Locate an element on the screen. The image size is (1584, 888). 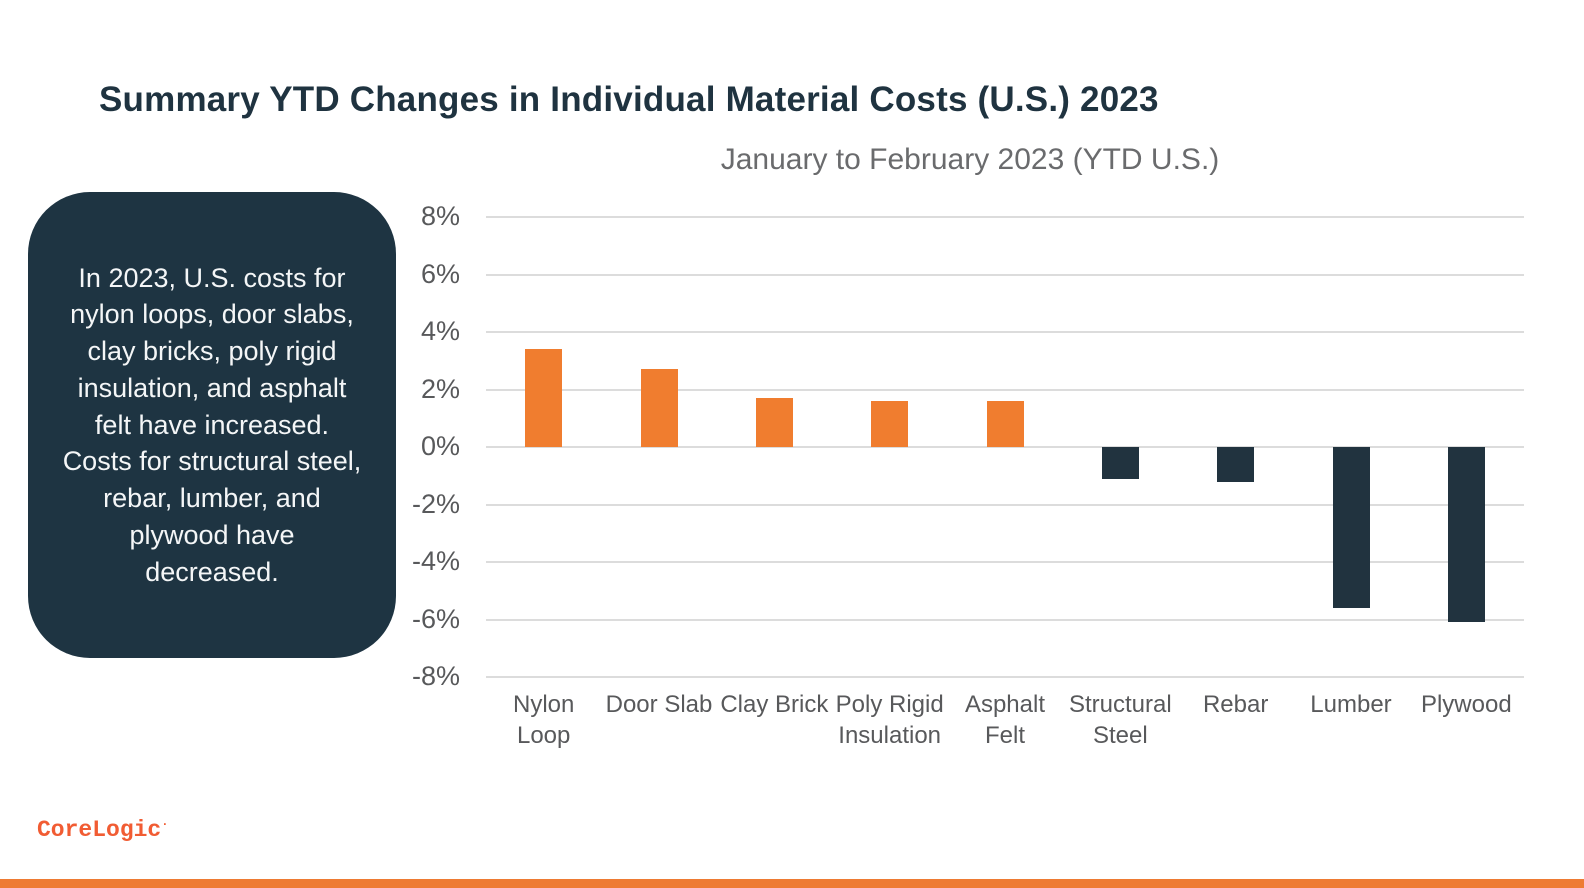
bar-nylon-loop is located at coordinates (544, 398).